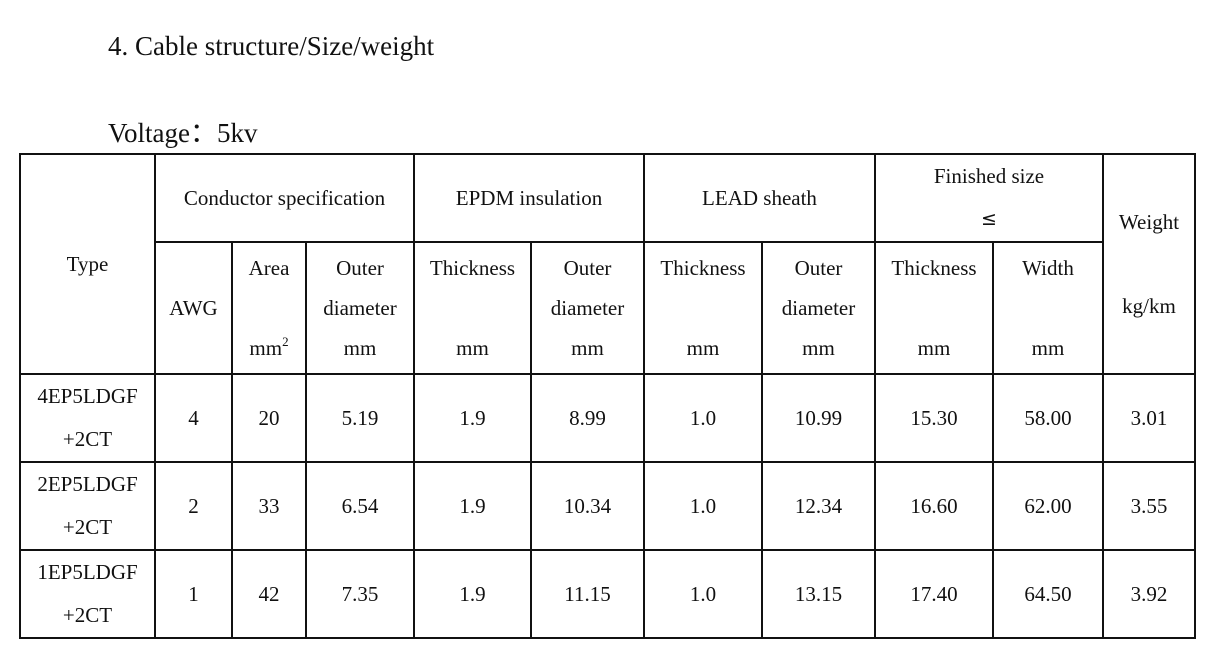 This screenshot has width=1213, height=647. What do you see at coordinates (818, 418) in the screenshot?
I see `cell-sheath-od: 10.99` at bounding box center [818, 418].